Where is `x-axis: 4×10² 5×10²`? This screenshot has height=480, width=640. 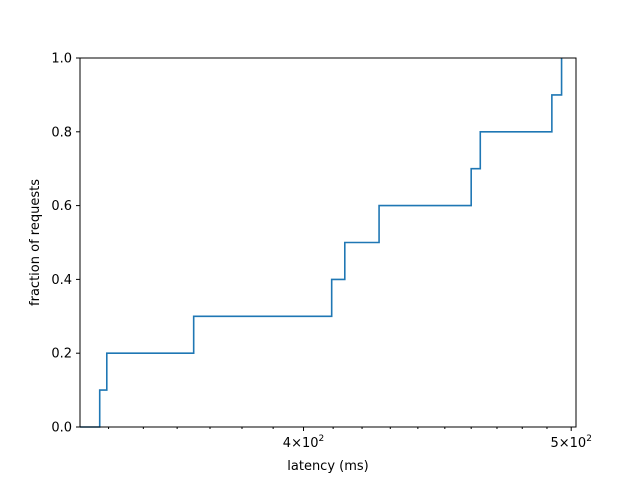 x-axis: 4×10² 5×10² is located at coordinates (350, 439).